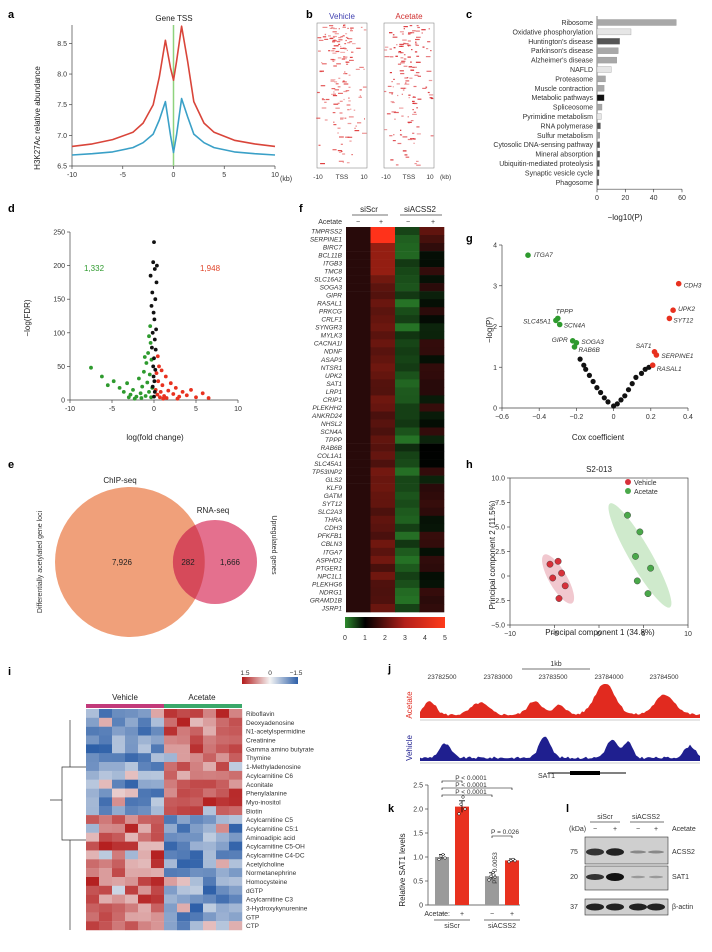  What do you see at coordinates (333, 528) in the screenshot?
I see `f-gene-label: CDH3` at bounding box center [333, 528].